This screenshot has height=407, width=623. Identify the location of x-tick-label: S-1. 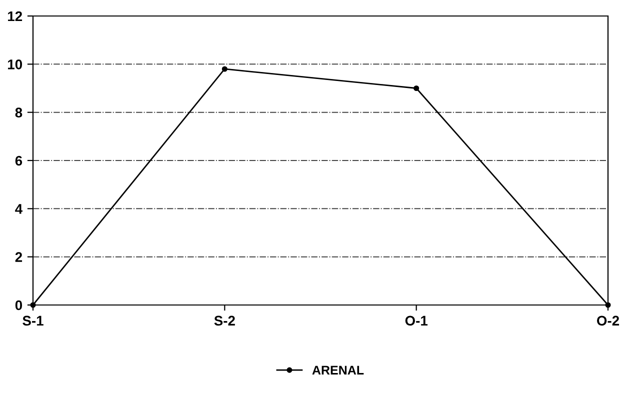
(33, 321).